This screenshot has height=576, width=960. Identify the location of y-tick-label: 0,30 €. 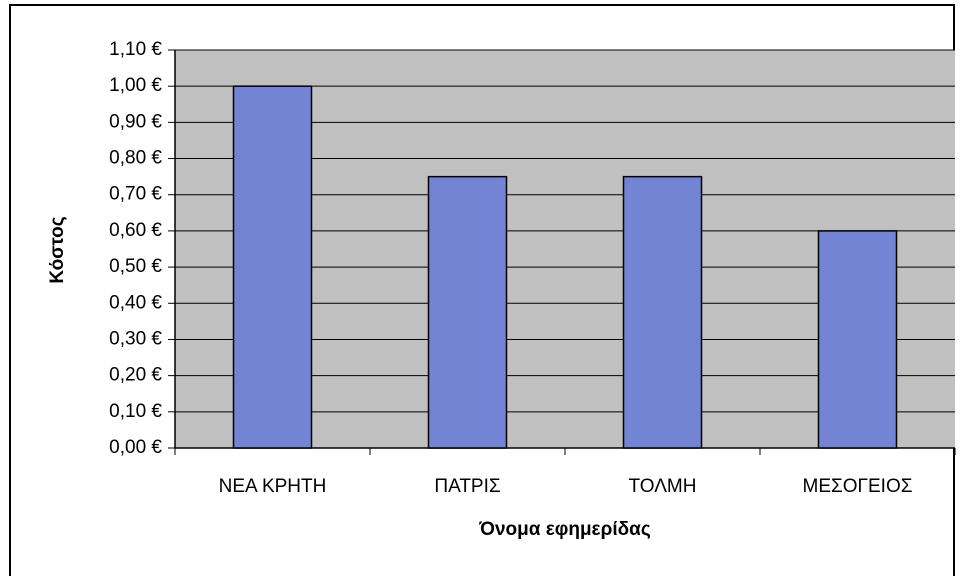
(135, 338).